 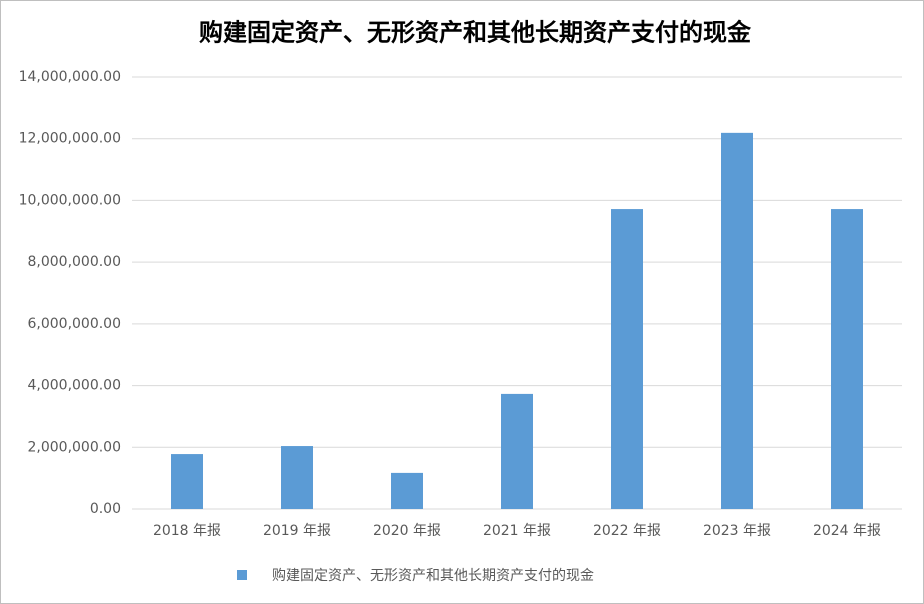 What do you see at coordinates (517, 531) in the screenshot?
I see `x-tick-label: 2021 年报` at bounding box center [517, 531].